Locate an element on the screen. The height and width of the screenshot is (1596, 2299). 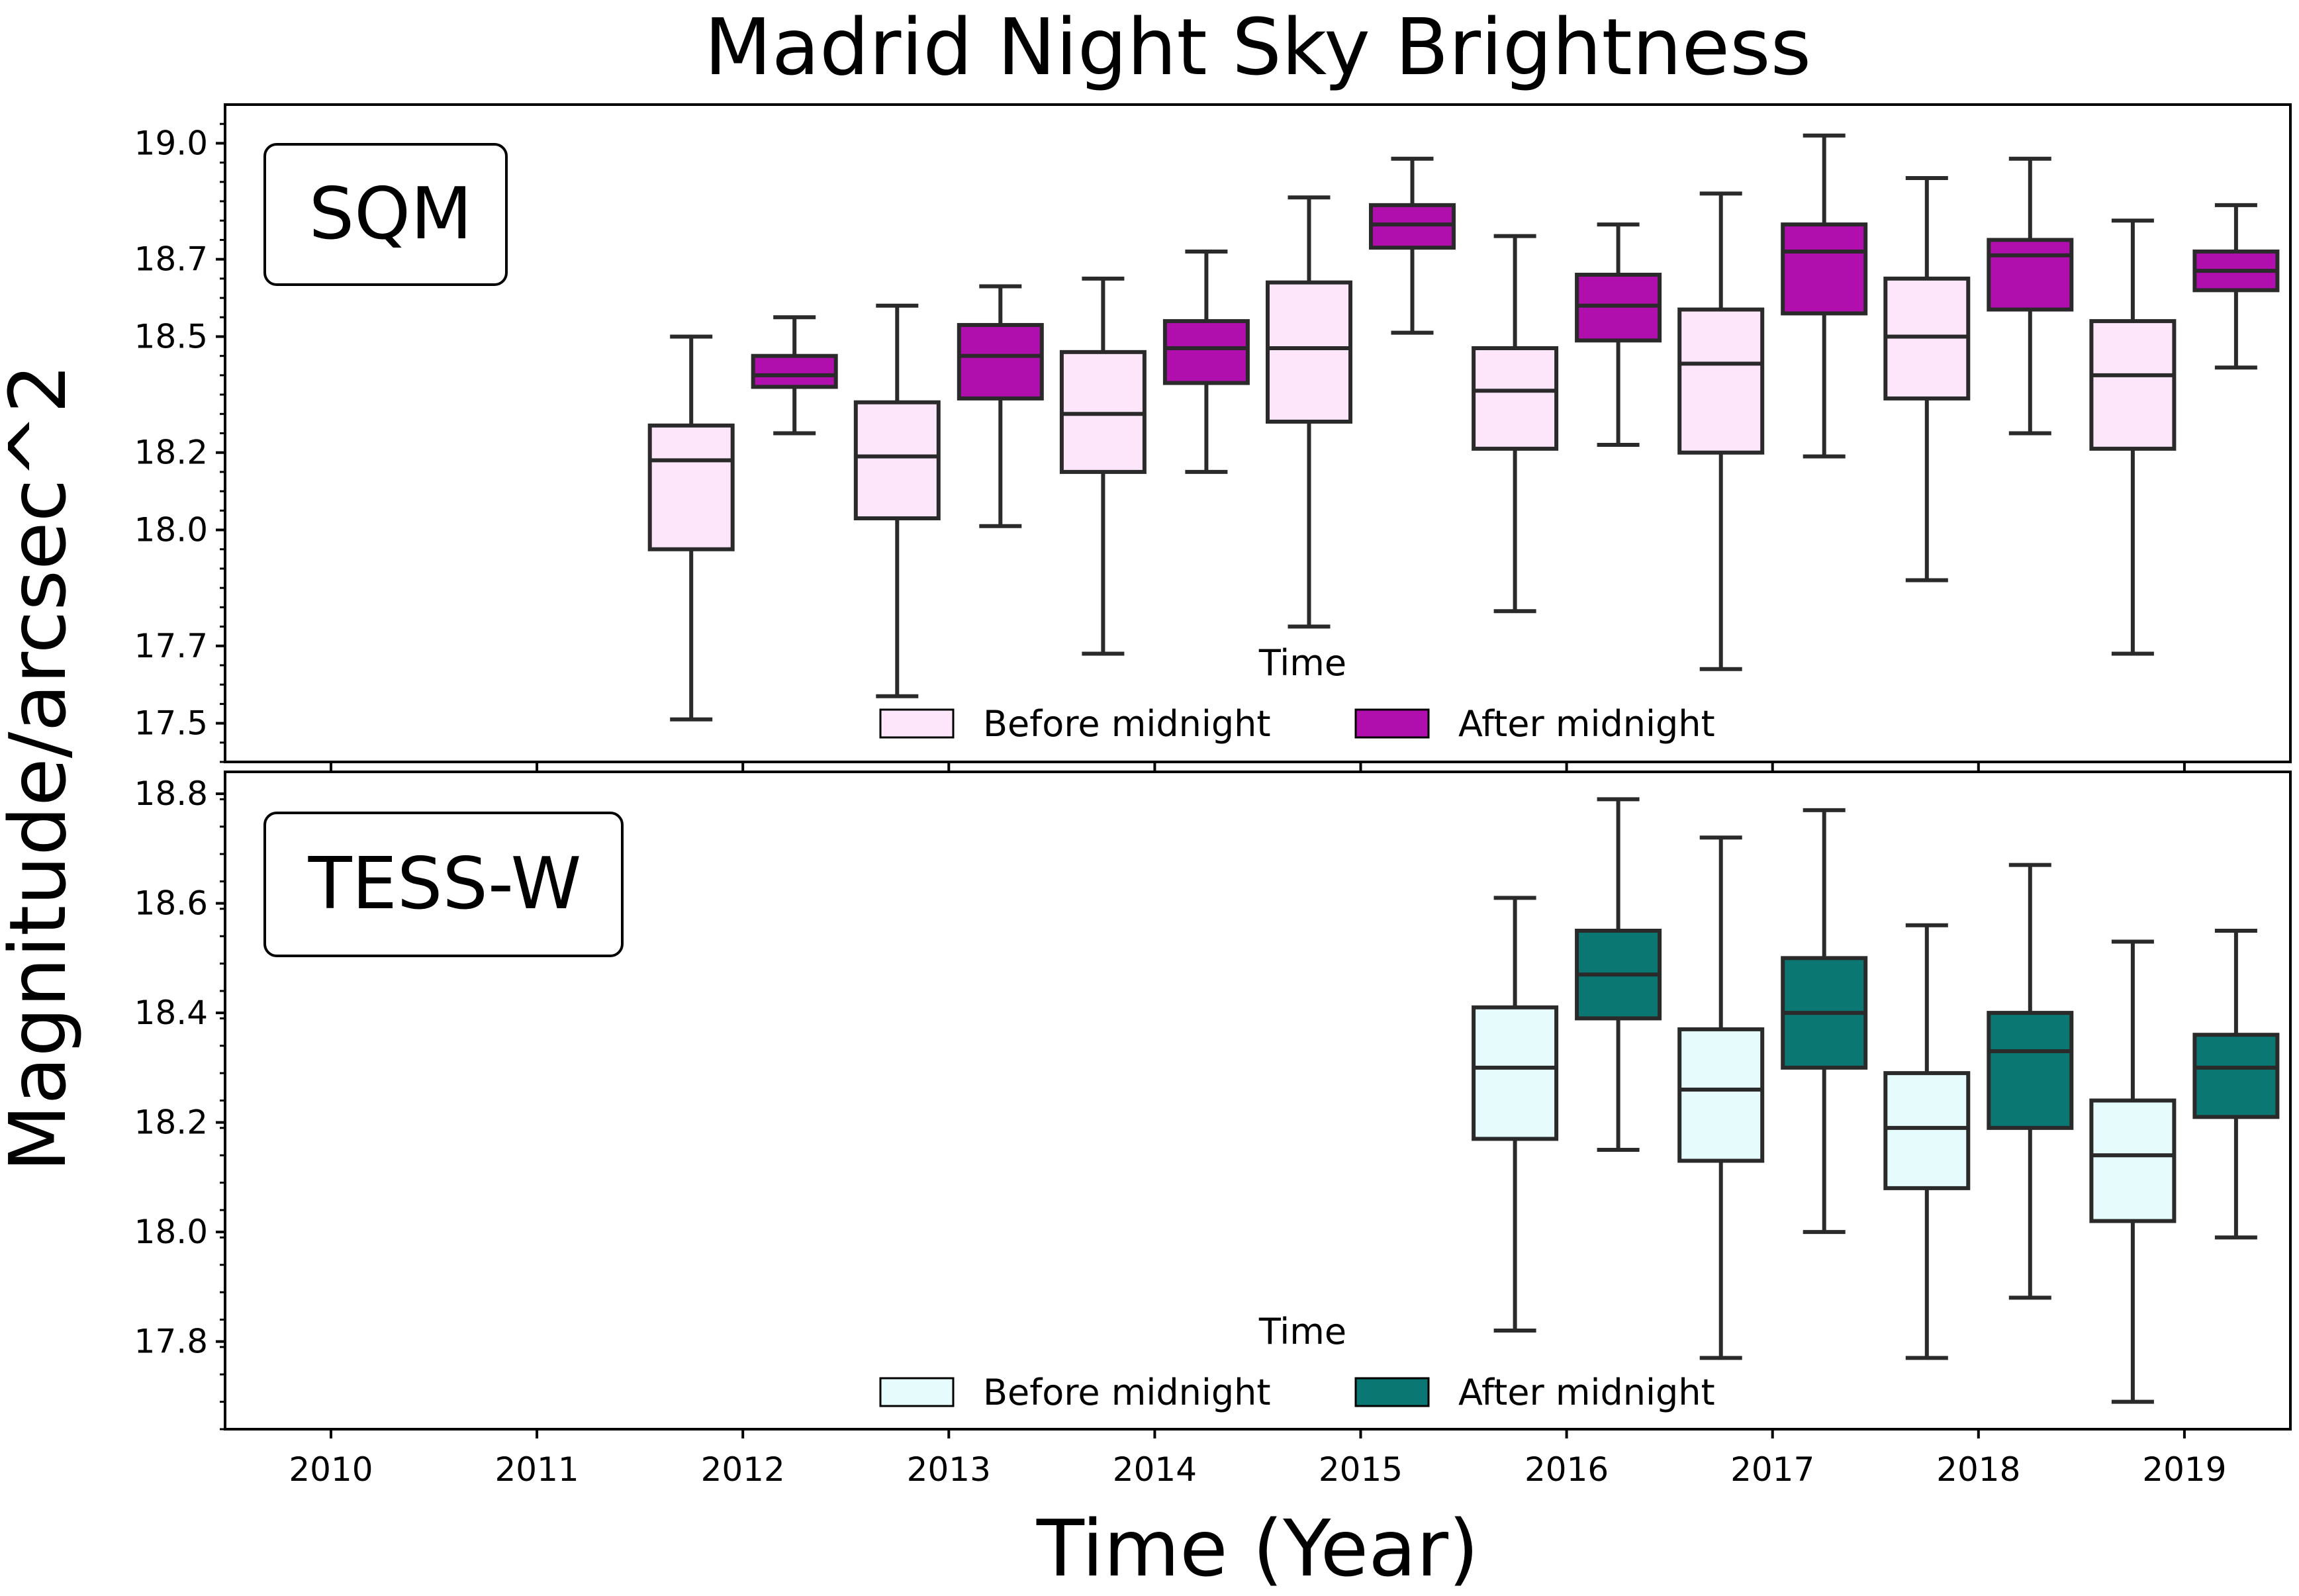
sqm-box-after-2018 is located at coordinates (2030, 296).